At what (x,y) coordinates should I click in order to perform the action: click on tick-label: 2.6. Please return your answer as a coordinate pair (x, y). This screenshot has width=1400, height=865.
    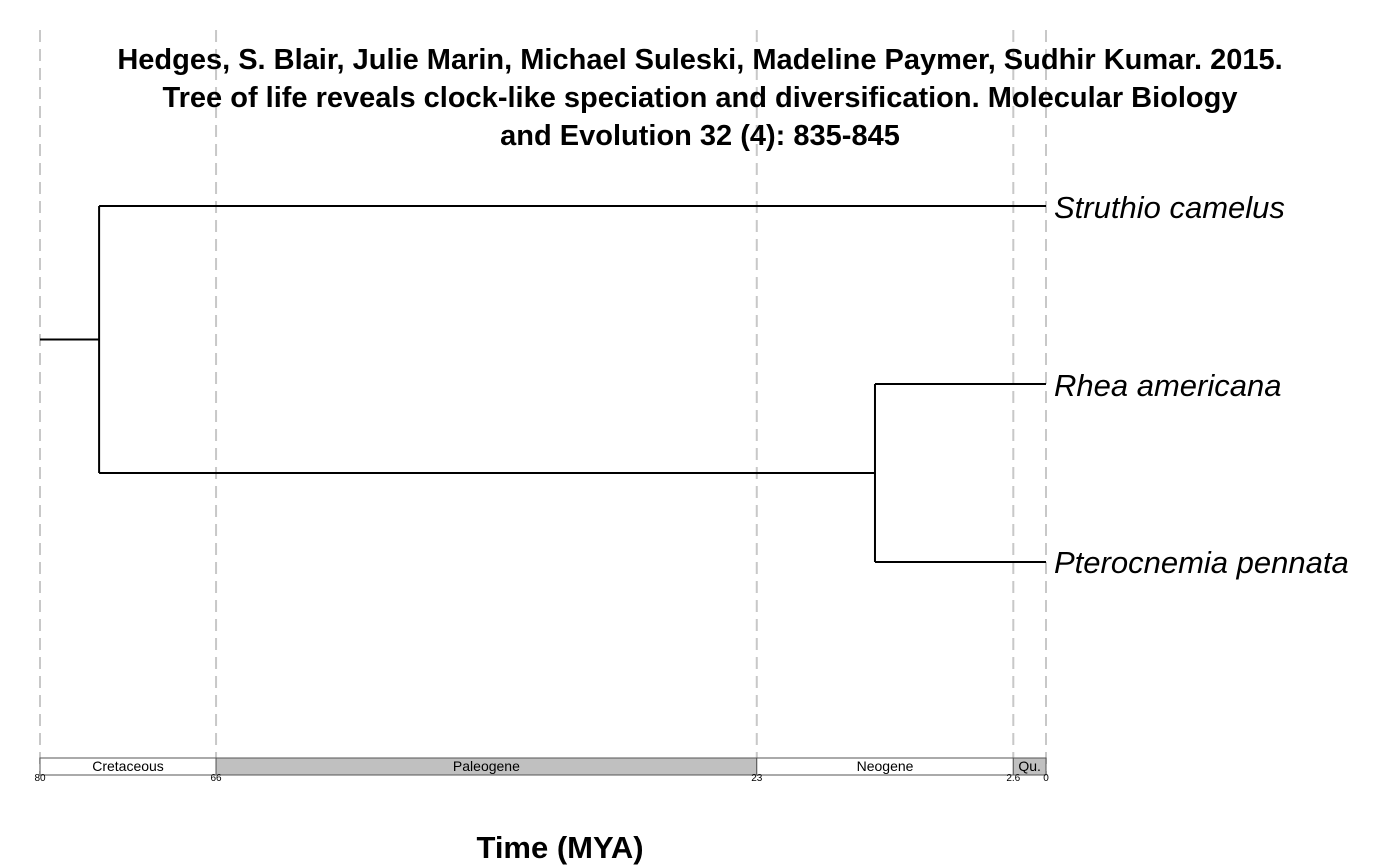
    Looking at the image, I should click on (1013, 778).